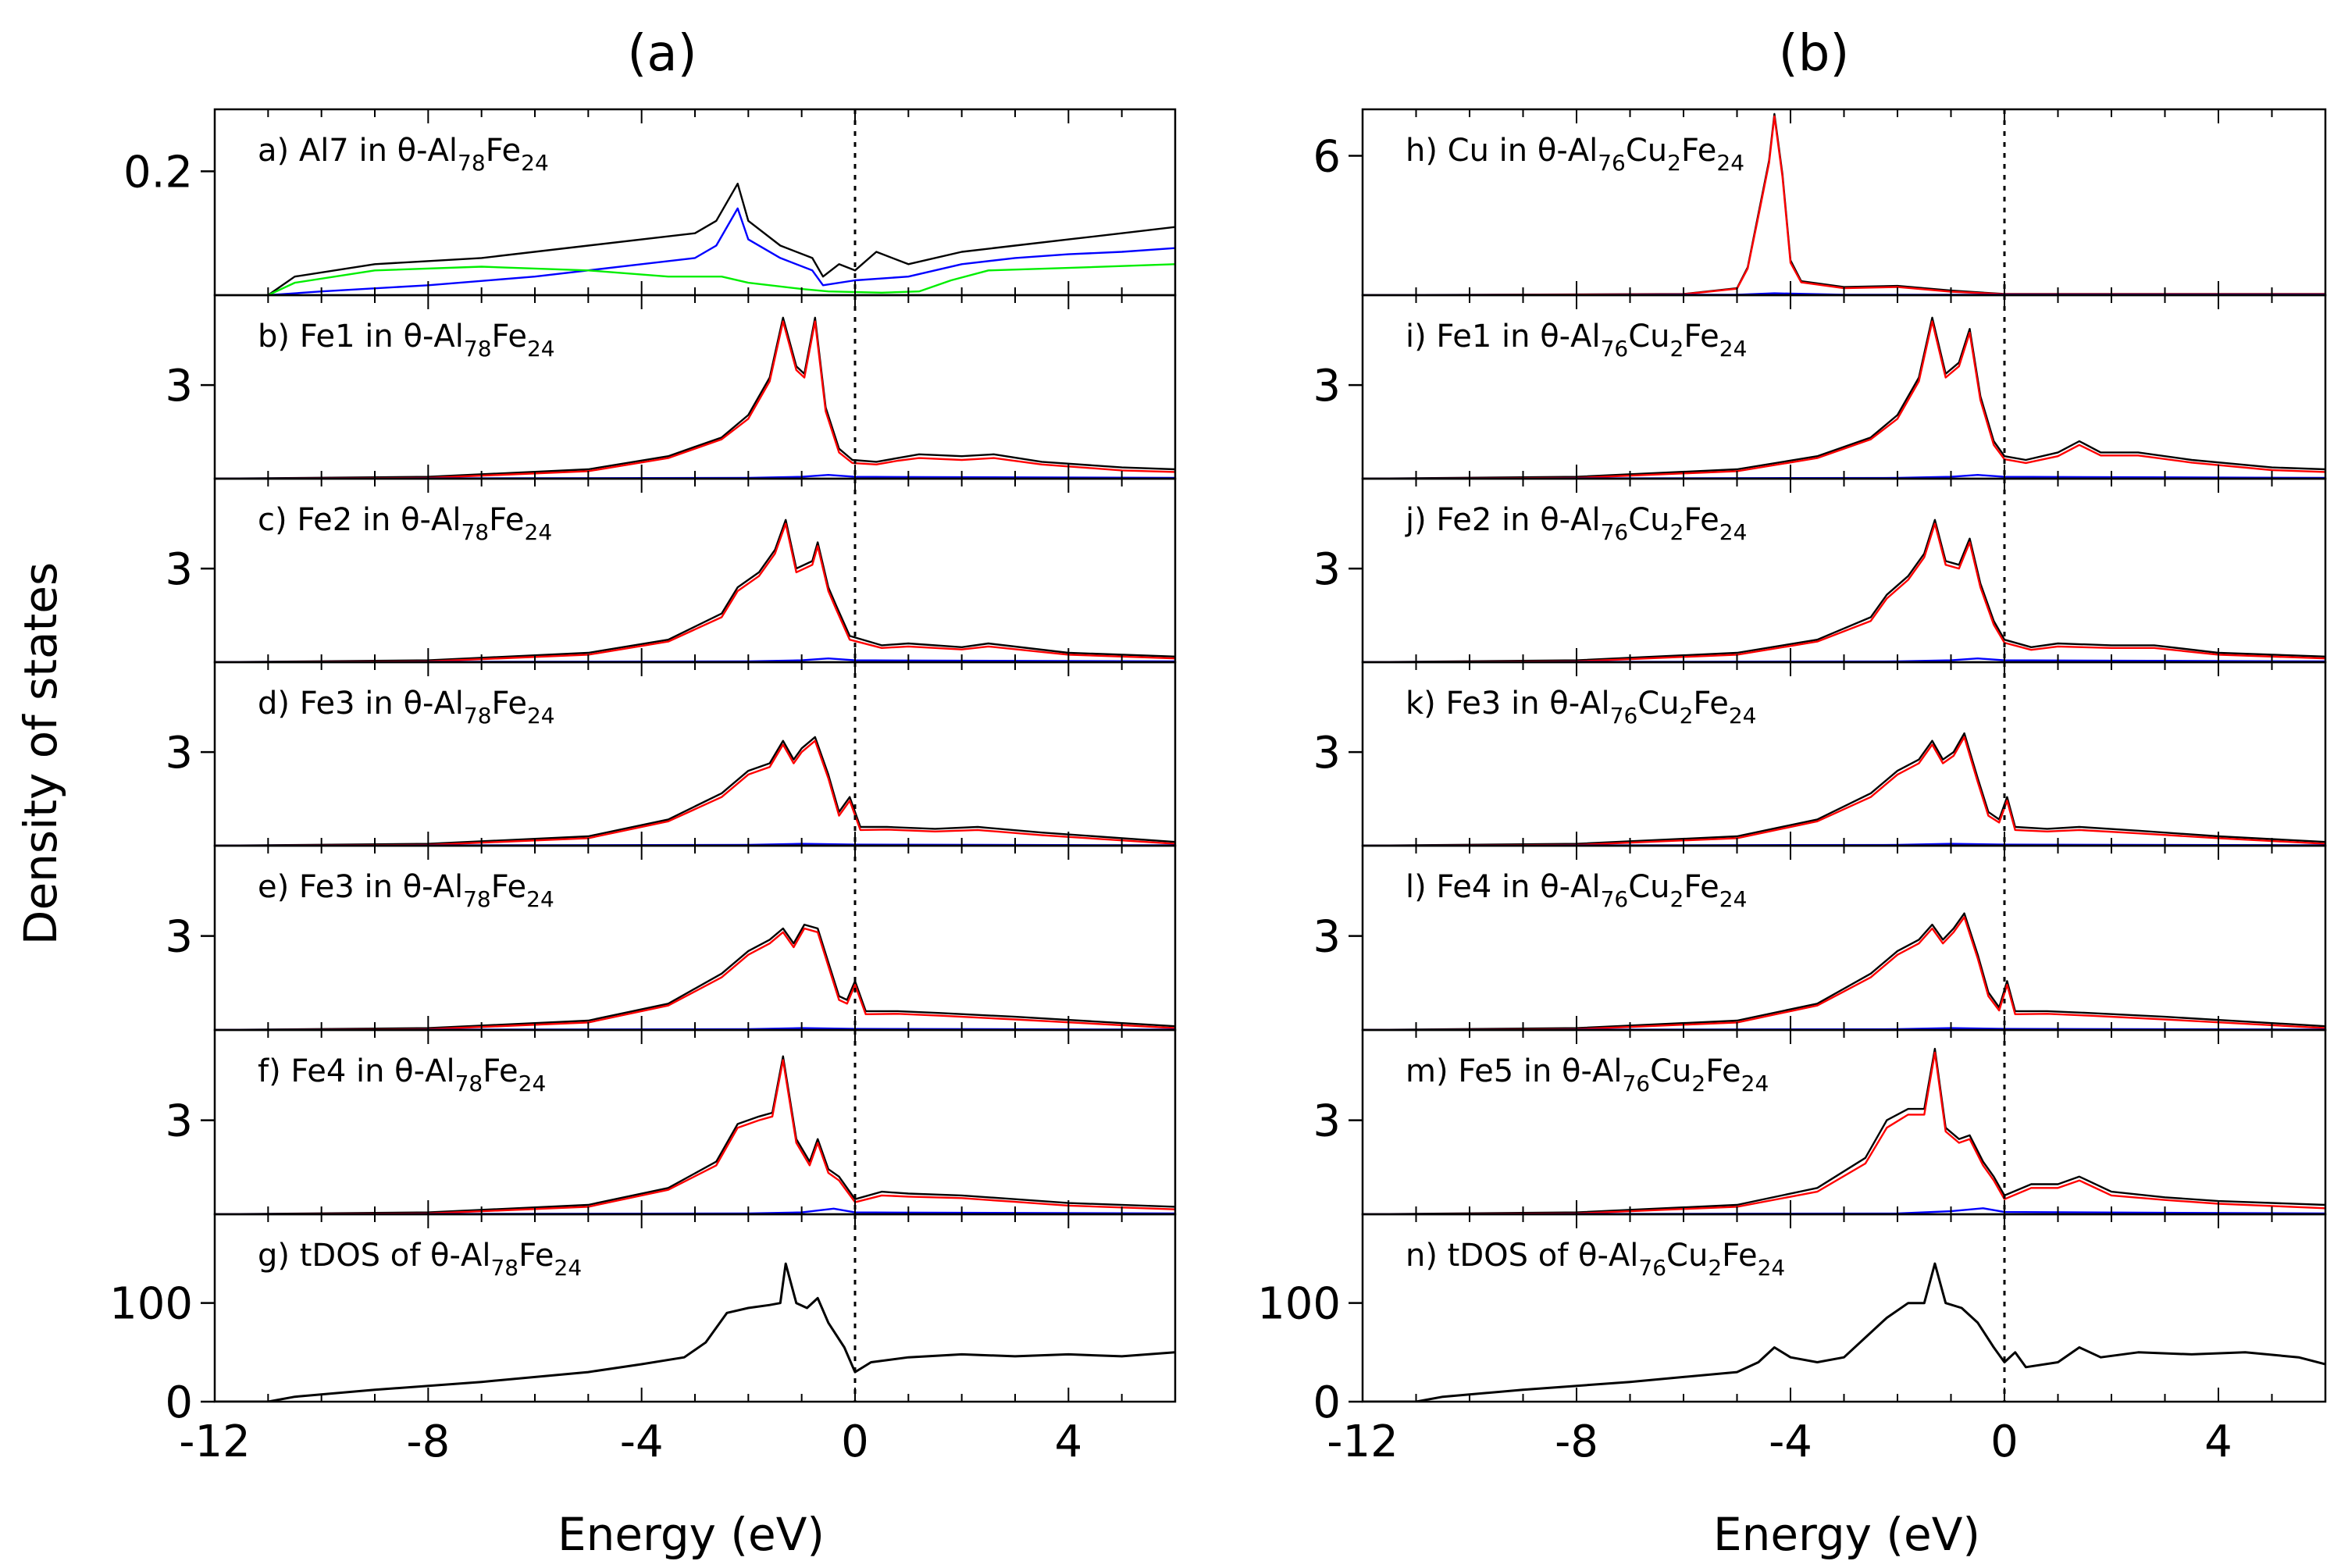 The height and width of the screenshot is (1568, 2341). I want to click on series-line-j-d, so click(1844, 592).